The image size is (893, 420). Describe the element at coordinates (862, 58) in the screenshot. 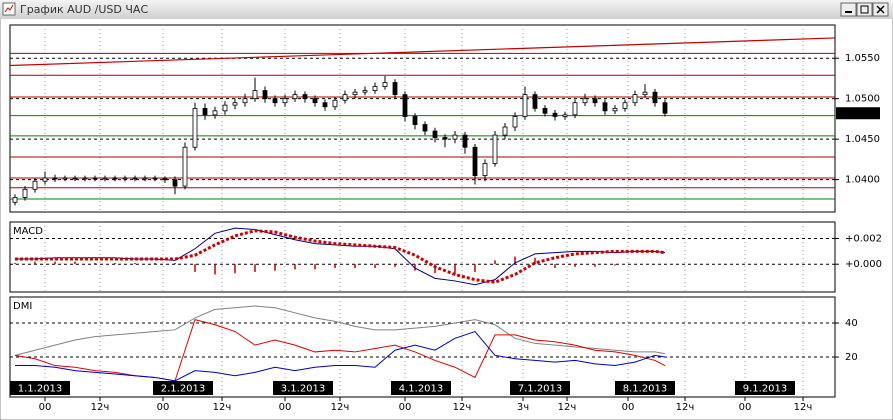

I see `y-tick-label: 1.0550` at that location.